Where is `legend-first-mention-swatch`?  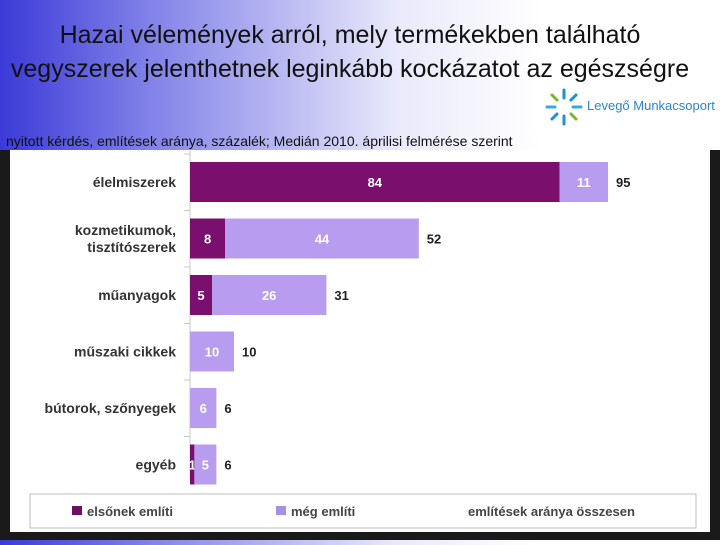
legend-first-mention-swatch is located at coordinates (77, 510).